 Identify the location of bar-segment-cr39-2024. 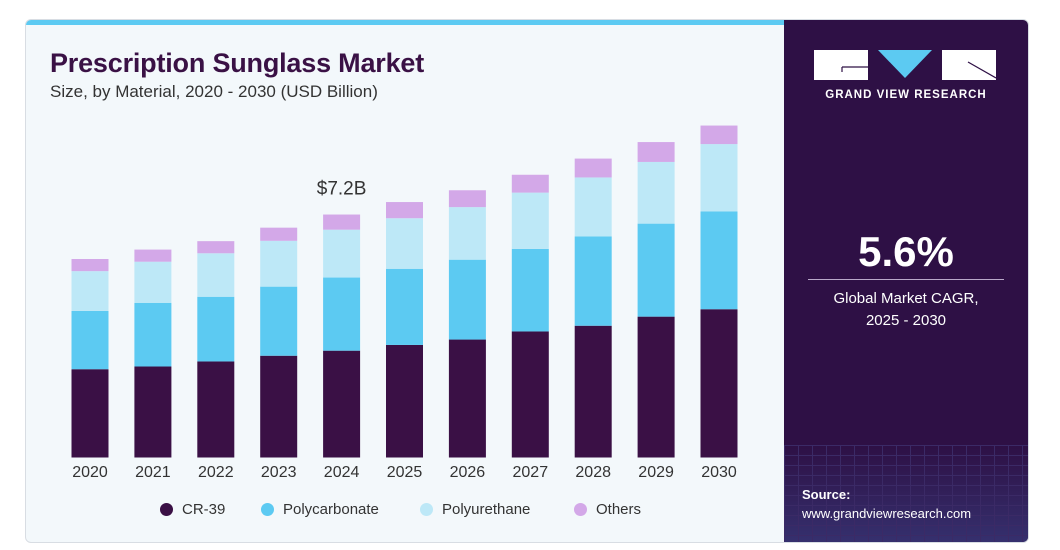
(342, 404).